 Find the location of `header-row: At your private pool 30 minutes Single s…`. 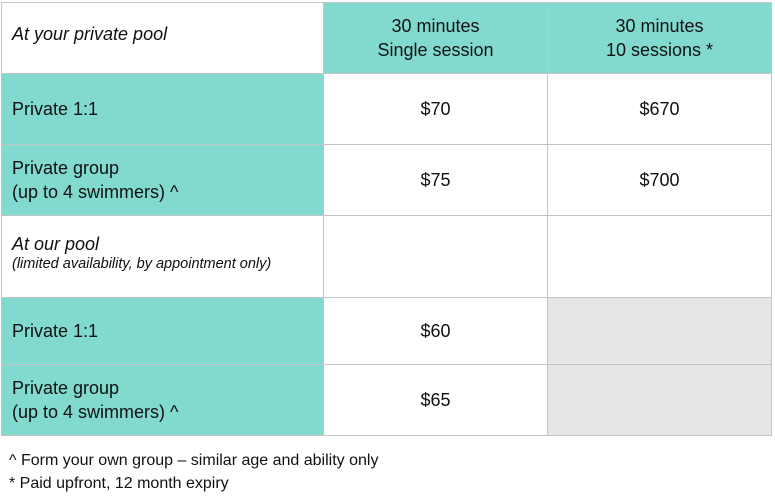

header-row: At your private pool 30 minutes Single s… is located at coordinates (386, 38).